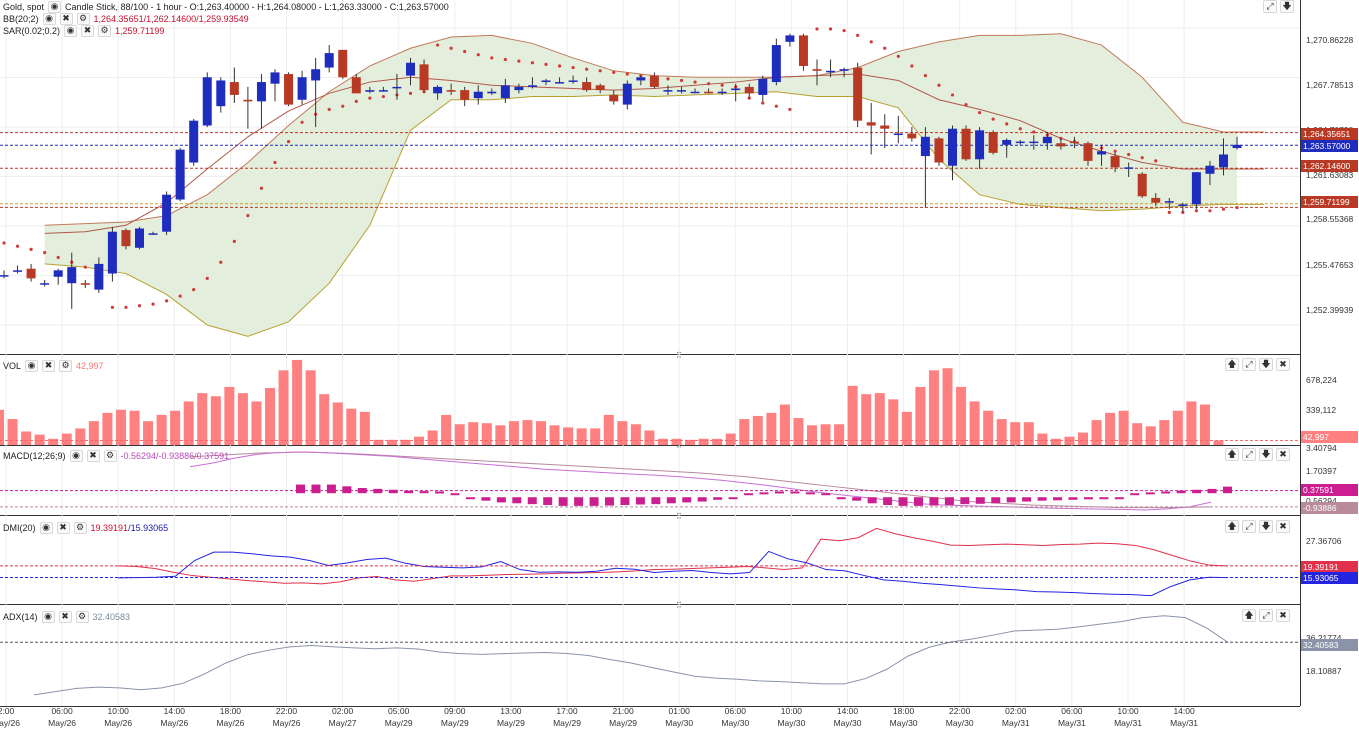 The width and height of the screenshot is (1359, 731). I want to click on macd-value: -0.56294/-0.93886/0.37591, so click(175, 455).